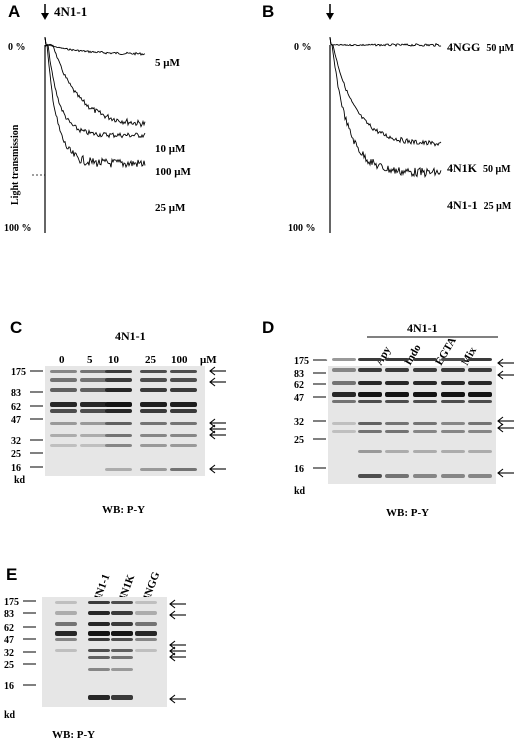  What do you see at coordinates (90, 360) in the screenshot?
I see `lane-label: 5` at bounding box center [90, 360].